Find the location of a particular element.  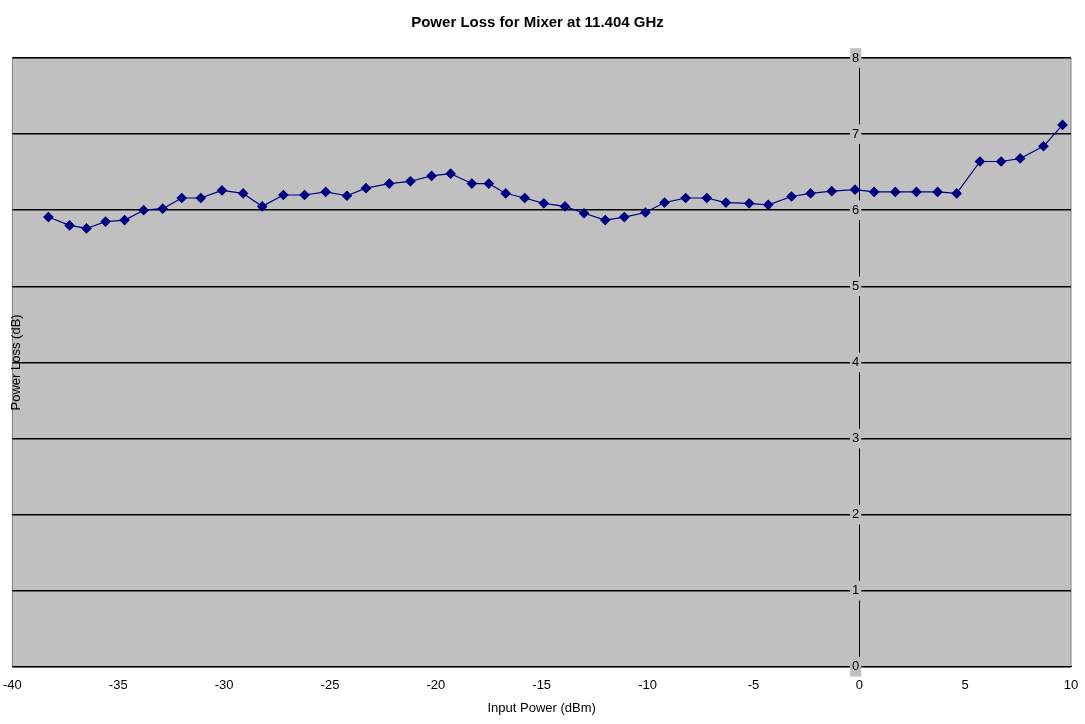

x-axis-title: Input Power (dBm) is located at coordinates (541, 707).